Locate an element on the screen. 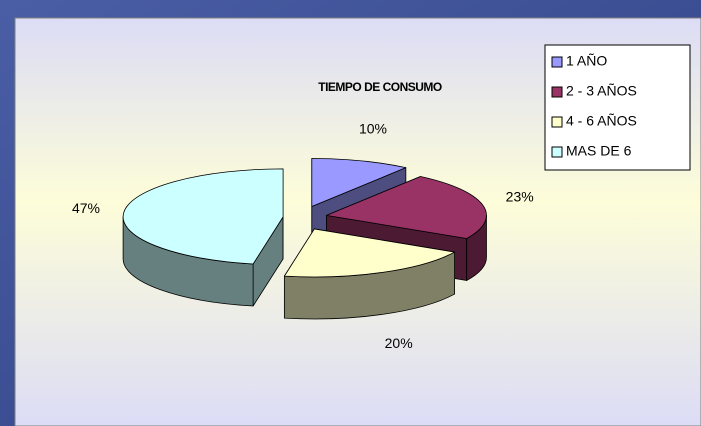  chart-title: TIEMPO DE CONSUMO is located at coordinates (380, 87).